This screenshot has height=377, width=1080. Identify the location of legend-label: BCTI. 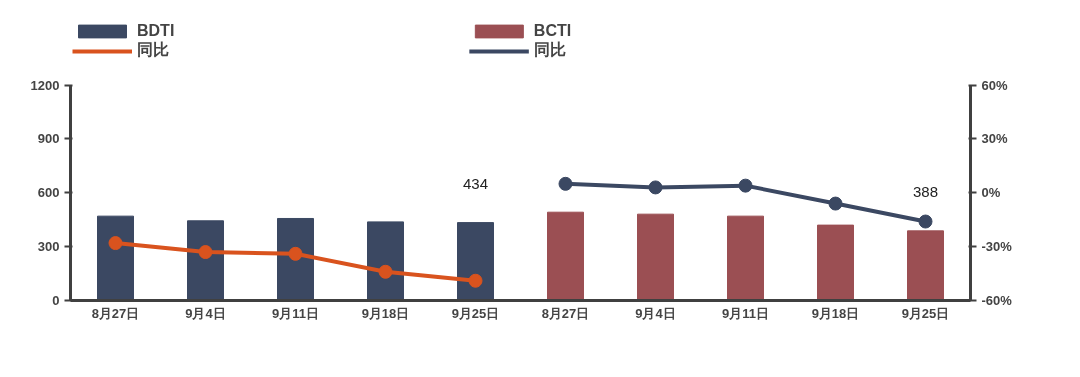
(552, 31).